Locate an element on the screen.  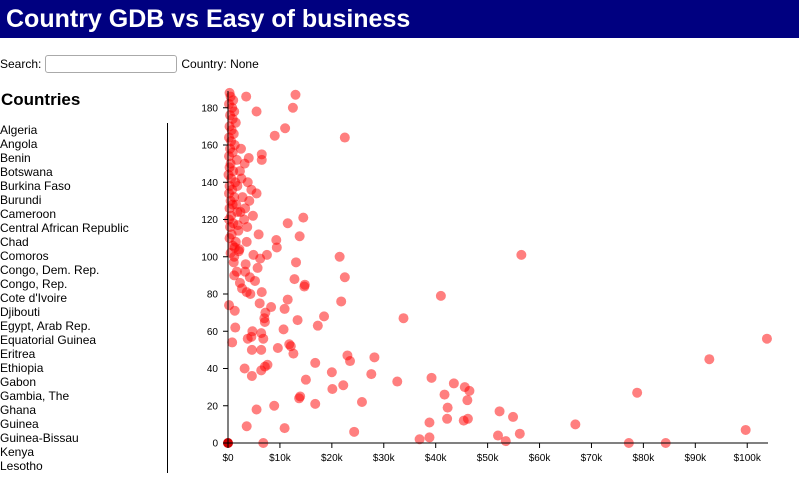
country-list-item: Burundi is located at coordinates (21, 200).